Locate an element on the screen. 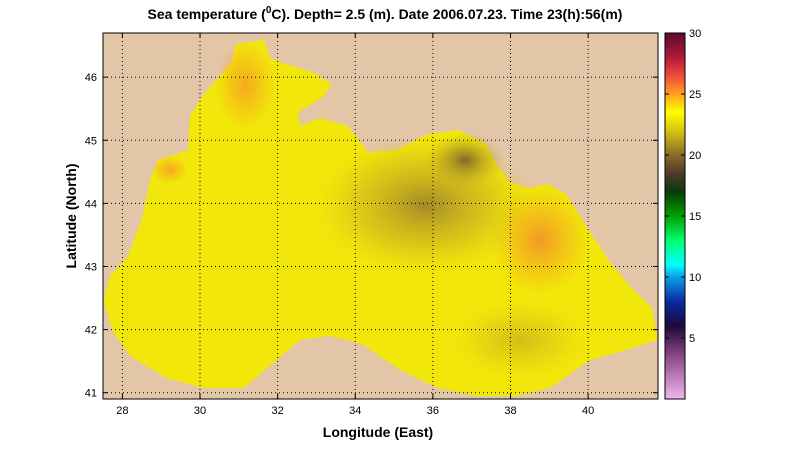  x-tick-label: 40 is located at coordinates (588, 411).